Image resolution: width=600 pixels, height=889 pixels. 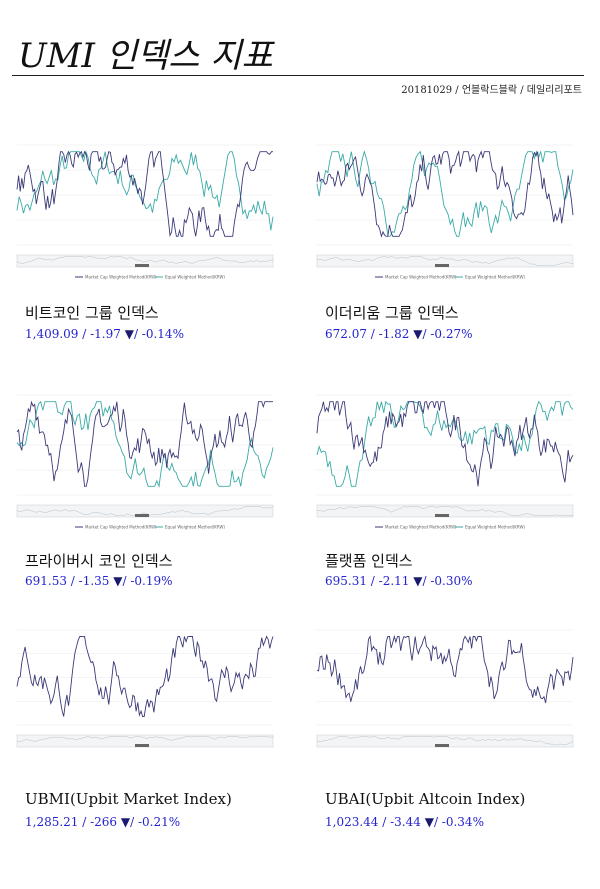 I want to click on page-title: UMI 인덱스 지표, so click(x=145, y=56).